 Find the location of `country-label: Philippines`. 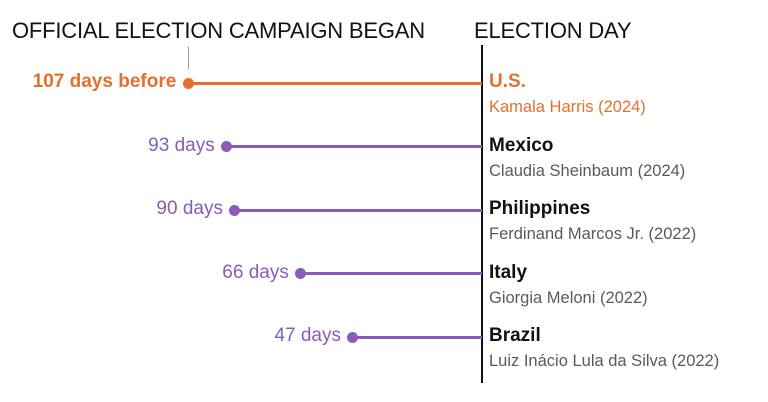

country-label: Philippines is located at coordinates (540, 208).